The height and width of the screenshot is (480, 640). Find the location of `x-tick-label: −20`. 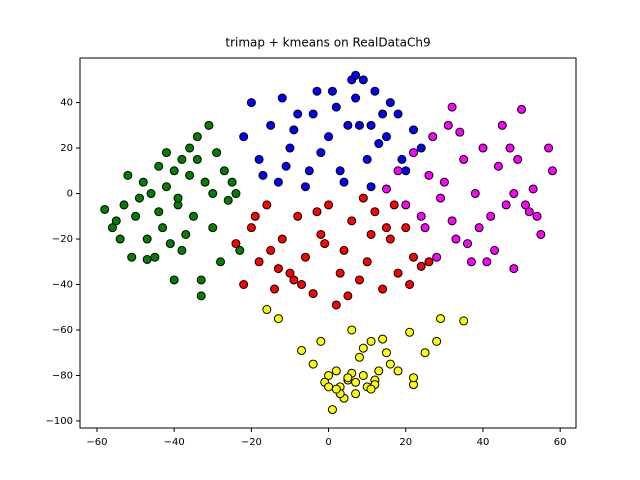

x-tick-label: −20 is located at coordinates (251, 442).